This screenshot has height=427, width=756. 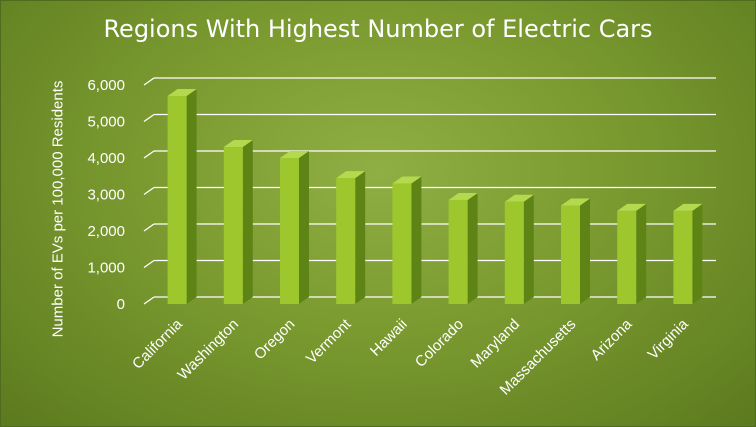 I want to click on bar-oregon, so click(x=294, y=227).